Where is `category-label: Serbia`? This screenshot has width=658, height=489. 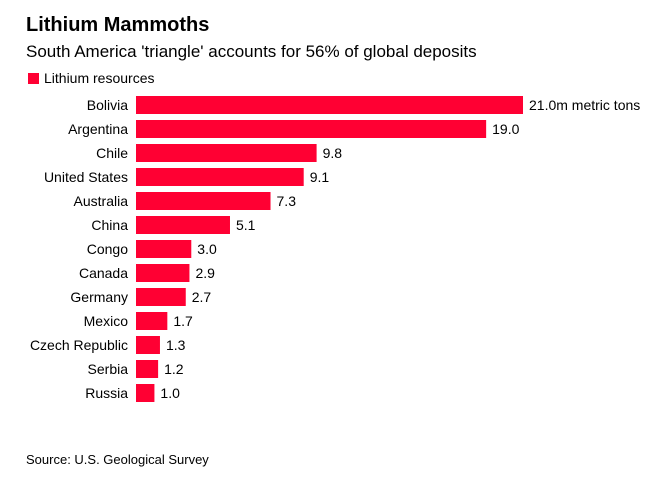
category-label: Serbia is located at coordinates (108, 369).